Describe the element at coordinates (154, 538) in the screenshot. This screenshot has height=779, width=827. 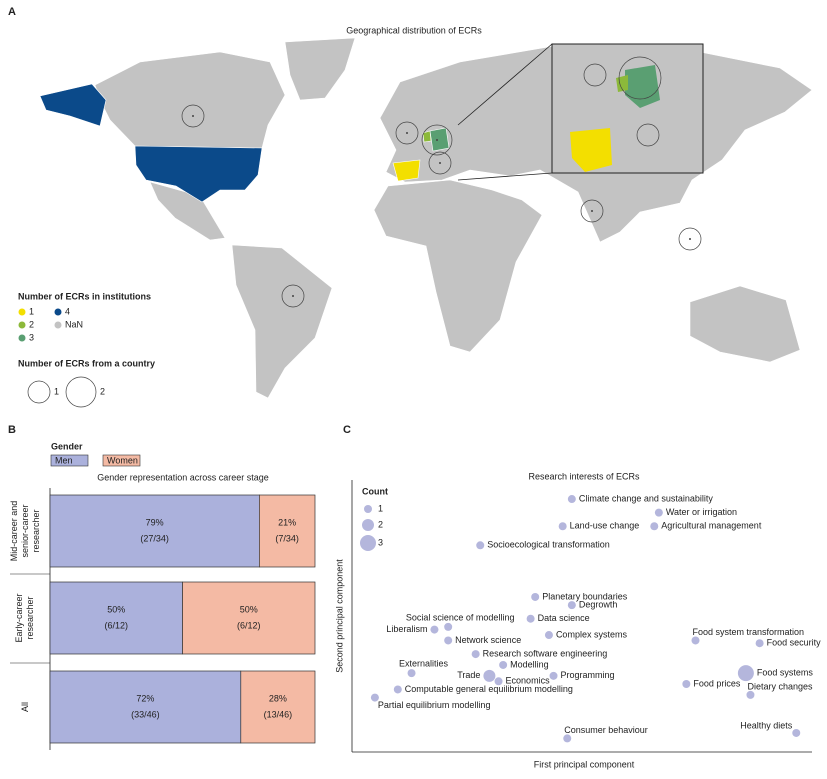
I see `count-label: (27/34)` at that location.